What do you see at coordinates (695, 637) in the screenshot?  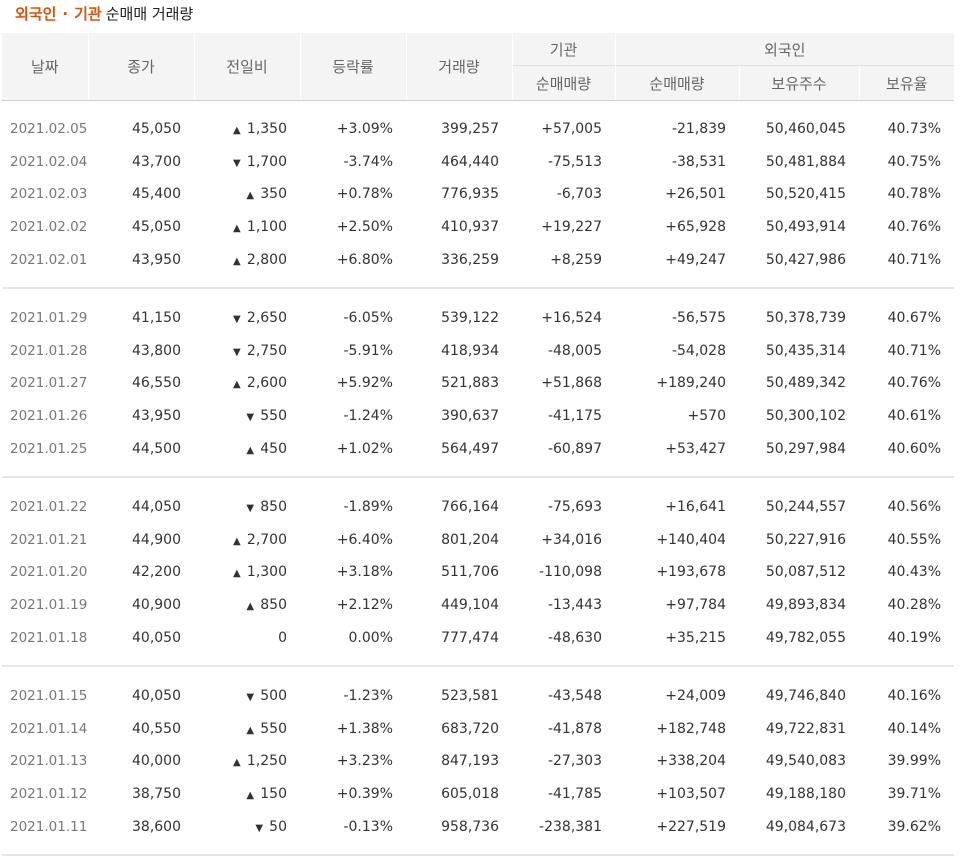 I see `row-foreign-net: +35,215` at bounding box center [695, 637].